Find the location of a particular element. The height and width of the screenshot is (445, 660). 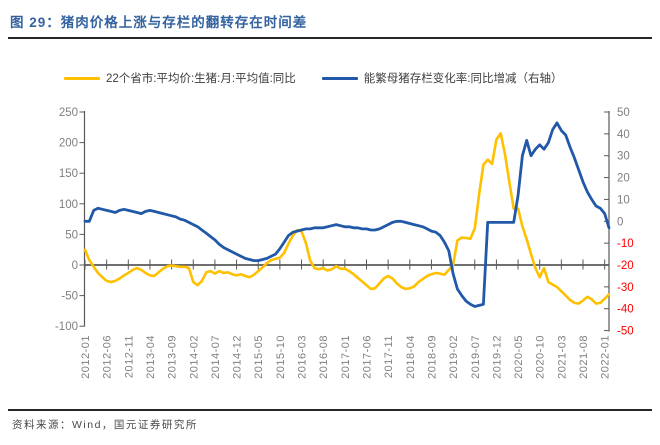

y-axis-left-label: -100 is located at coordinates (66, 327).